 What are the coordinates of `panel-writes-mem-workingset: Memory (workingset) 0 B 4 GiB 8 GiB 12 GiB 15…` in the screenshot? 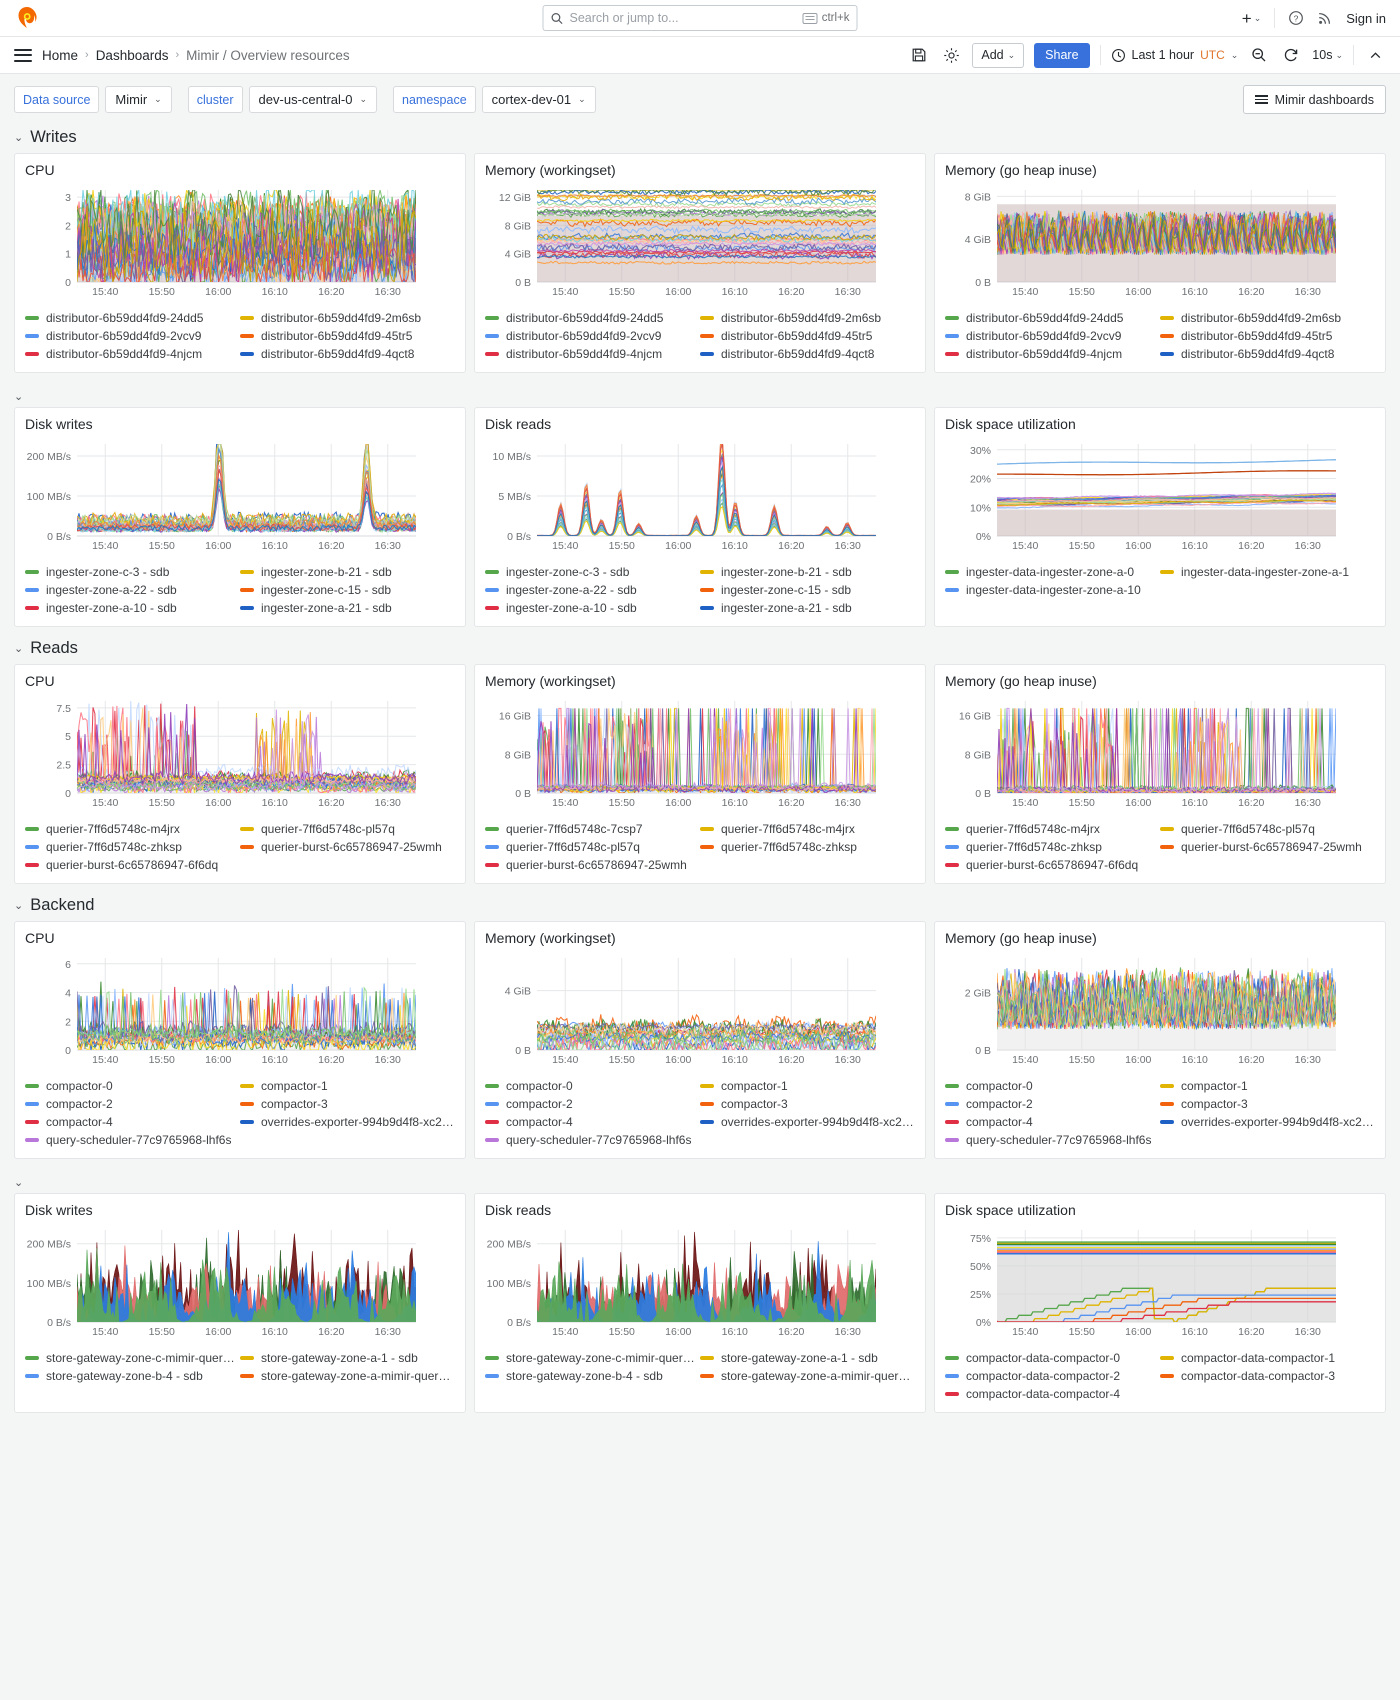 It's located at (700, 263).